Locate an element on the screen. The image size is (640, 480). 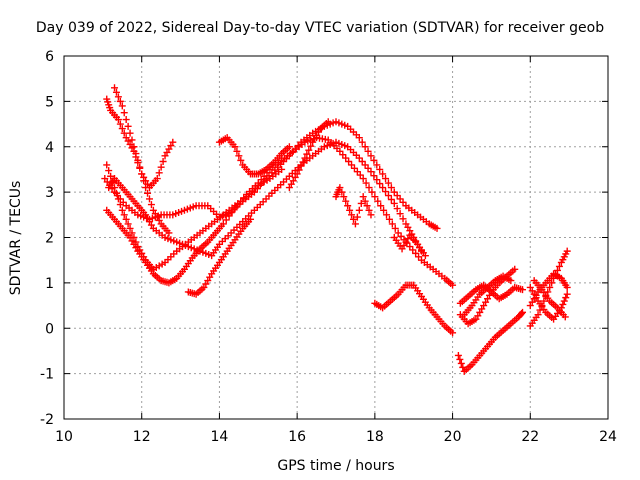
y-tick-label: 4 is located at coordinates (49, 148).